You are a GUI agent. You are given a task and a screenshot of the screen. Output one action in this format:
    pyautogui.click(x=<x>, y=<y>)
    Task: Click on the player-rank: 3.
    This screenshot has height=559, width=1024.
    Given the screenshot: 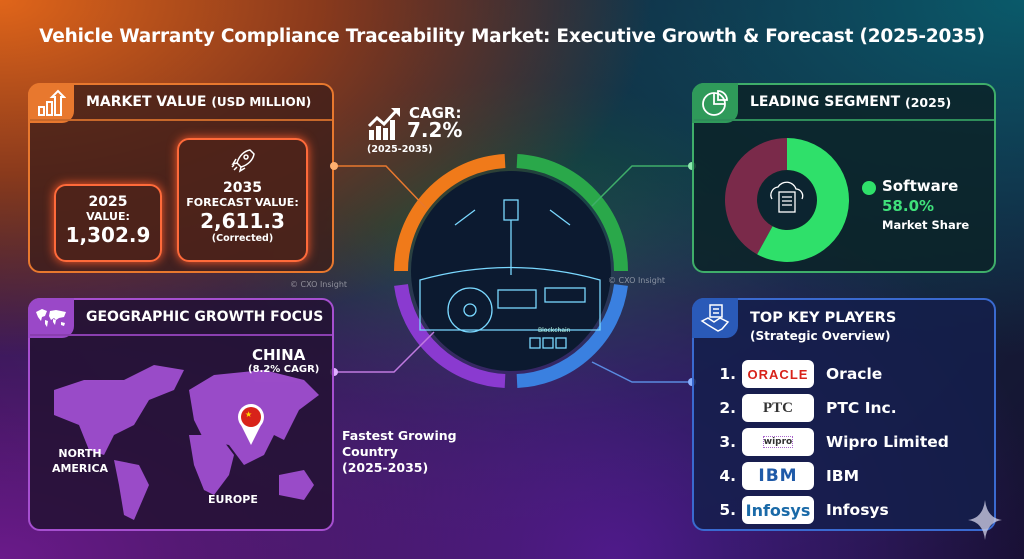 What is the action you would take?
    pyautogui.click(x=727, y=442)
    